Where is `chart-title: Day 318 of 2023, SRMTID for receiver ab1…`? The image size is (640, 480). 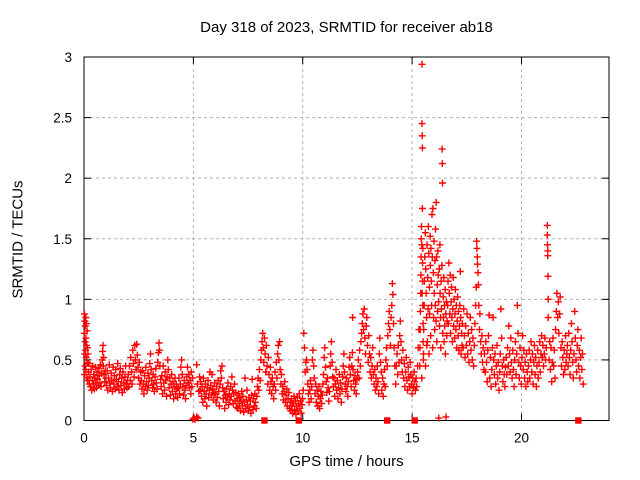
chart-title: Day 318 of 2023, SRMTID for receiver ab1… is located at coordinates (346, 27).